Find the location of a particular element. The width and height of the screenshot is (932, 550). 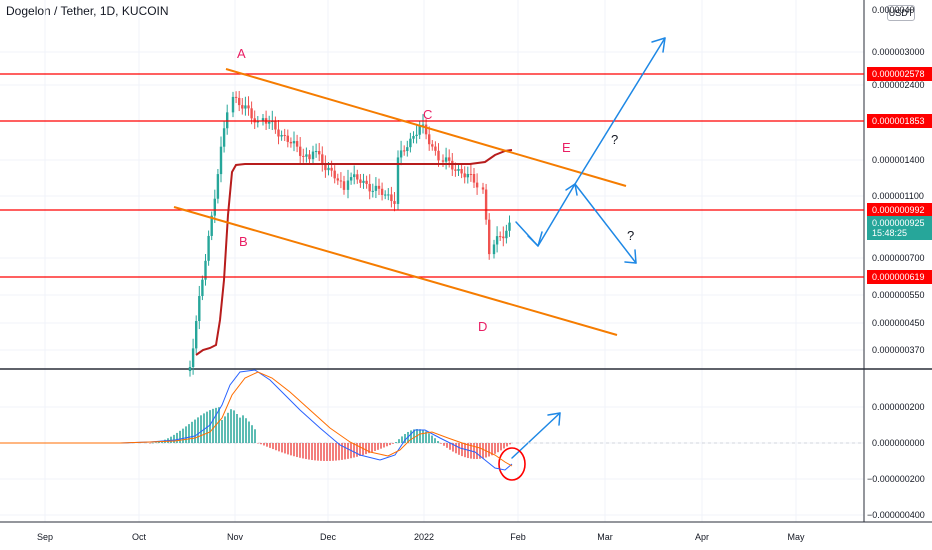

current-price-label: 0.000000925 is located at coordinates (898, 223).